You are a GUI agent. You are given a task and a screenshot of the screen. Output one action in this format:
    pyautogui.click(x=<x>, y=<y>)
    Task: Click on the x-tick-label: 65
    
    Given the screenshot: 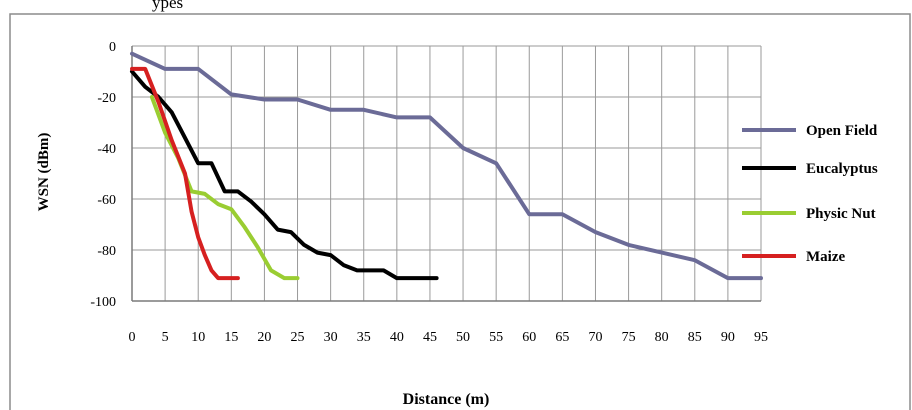 What is the action you would take?
    pyautogui.click(x=562, y=337)
    